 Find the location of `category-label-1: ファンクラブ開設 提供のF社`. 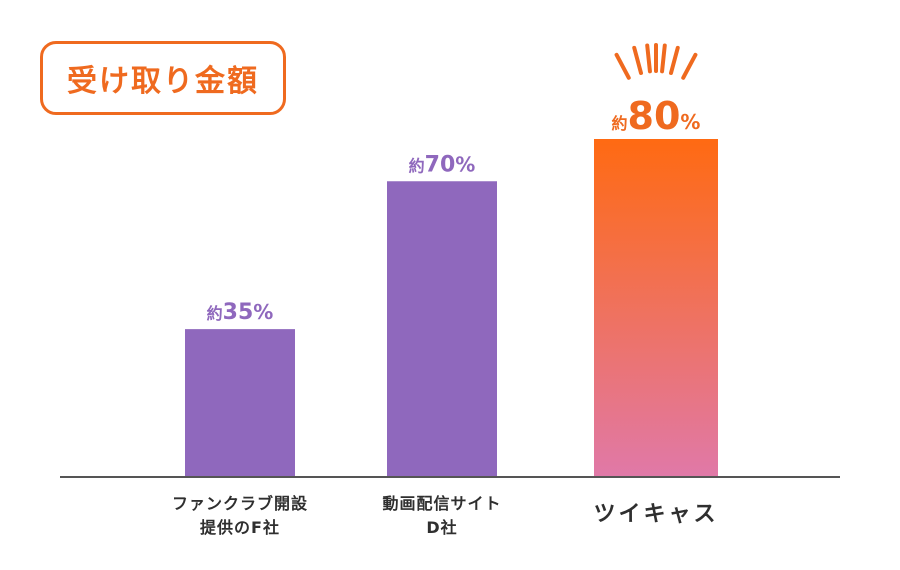

category-label-1: ファンクラブ開設 提供のF社 is located at coordinates (240, 516).